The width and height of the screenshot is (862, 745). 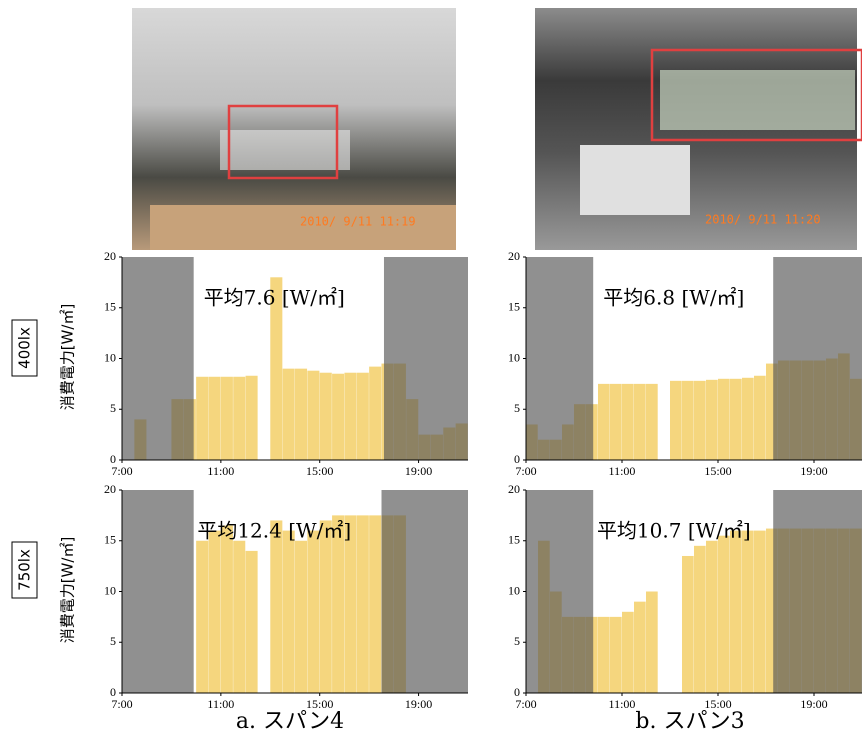 I want to click on chart: 0 5 10 15 20 7:00 11:00 15:00 19:00 平均12.4 [W/㎡], so click(x=286, y=596).